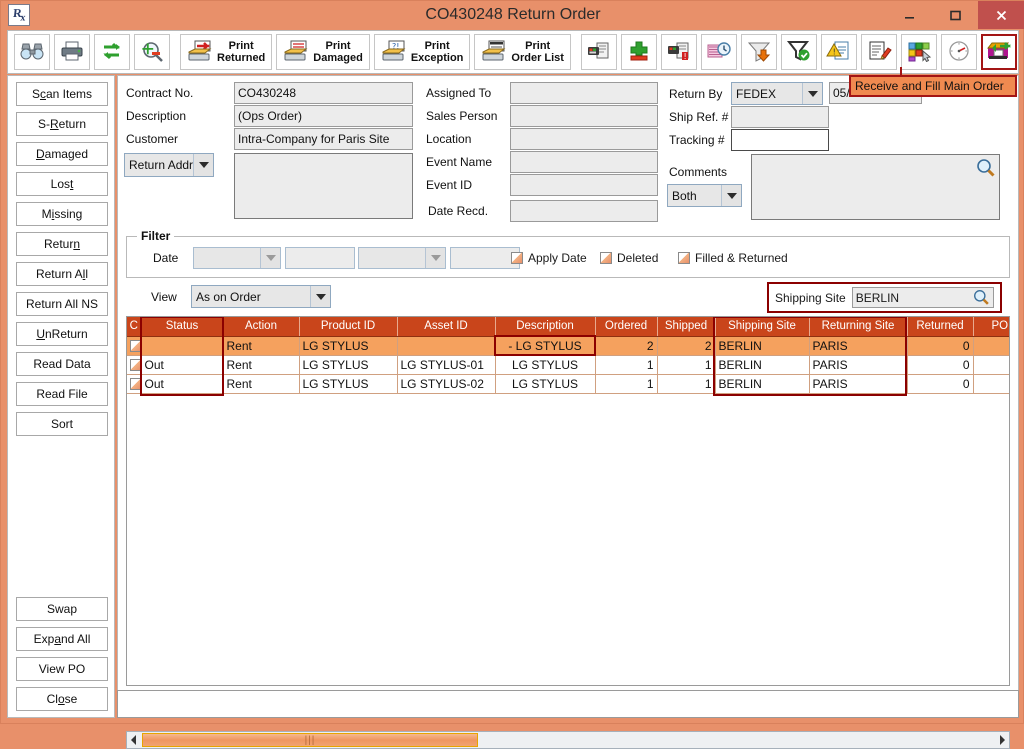 This screenshot has width=1024, height=749. Describe the element at coordinates (584, 162) in the screenshot. I see `event-name-field` at that location.